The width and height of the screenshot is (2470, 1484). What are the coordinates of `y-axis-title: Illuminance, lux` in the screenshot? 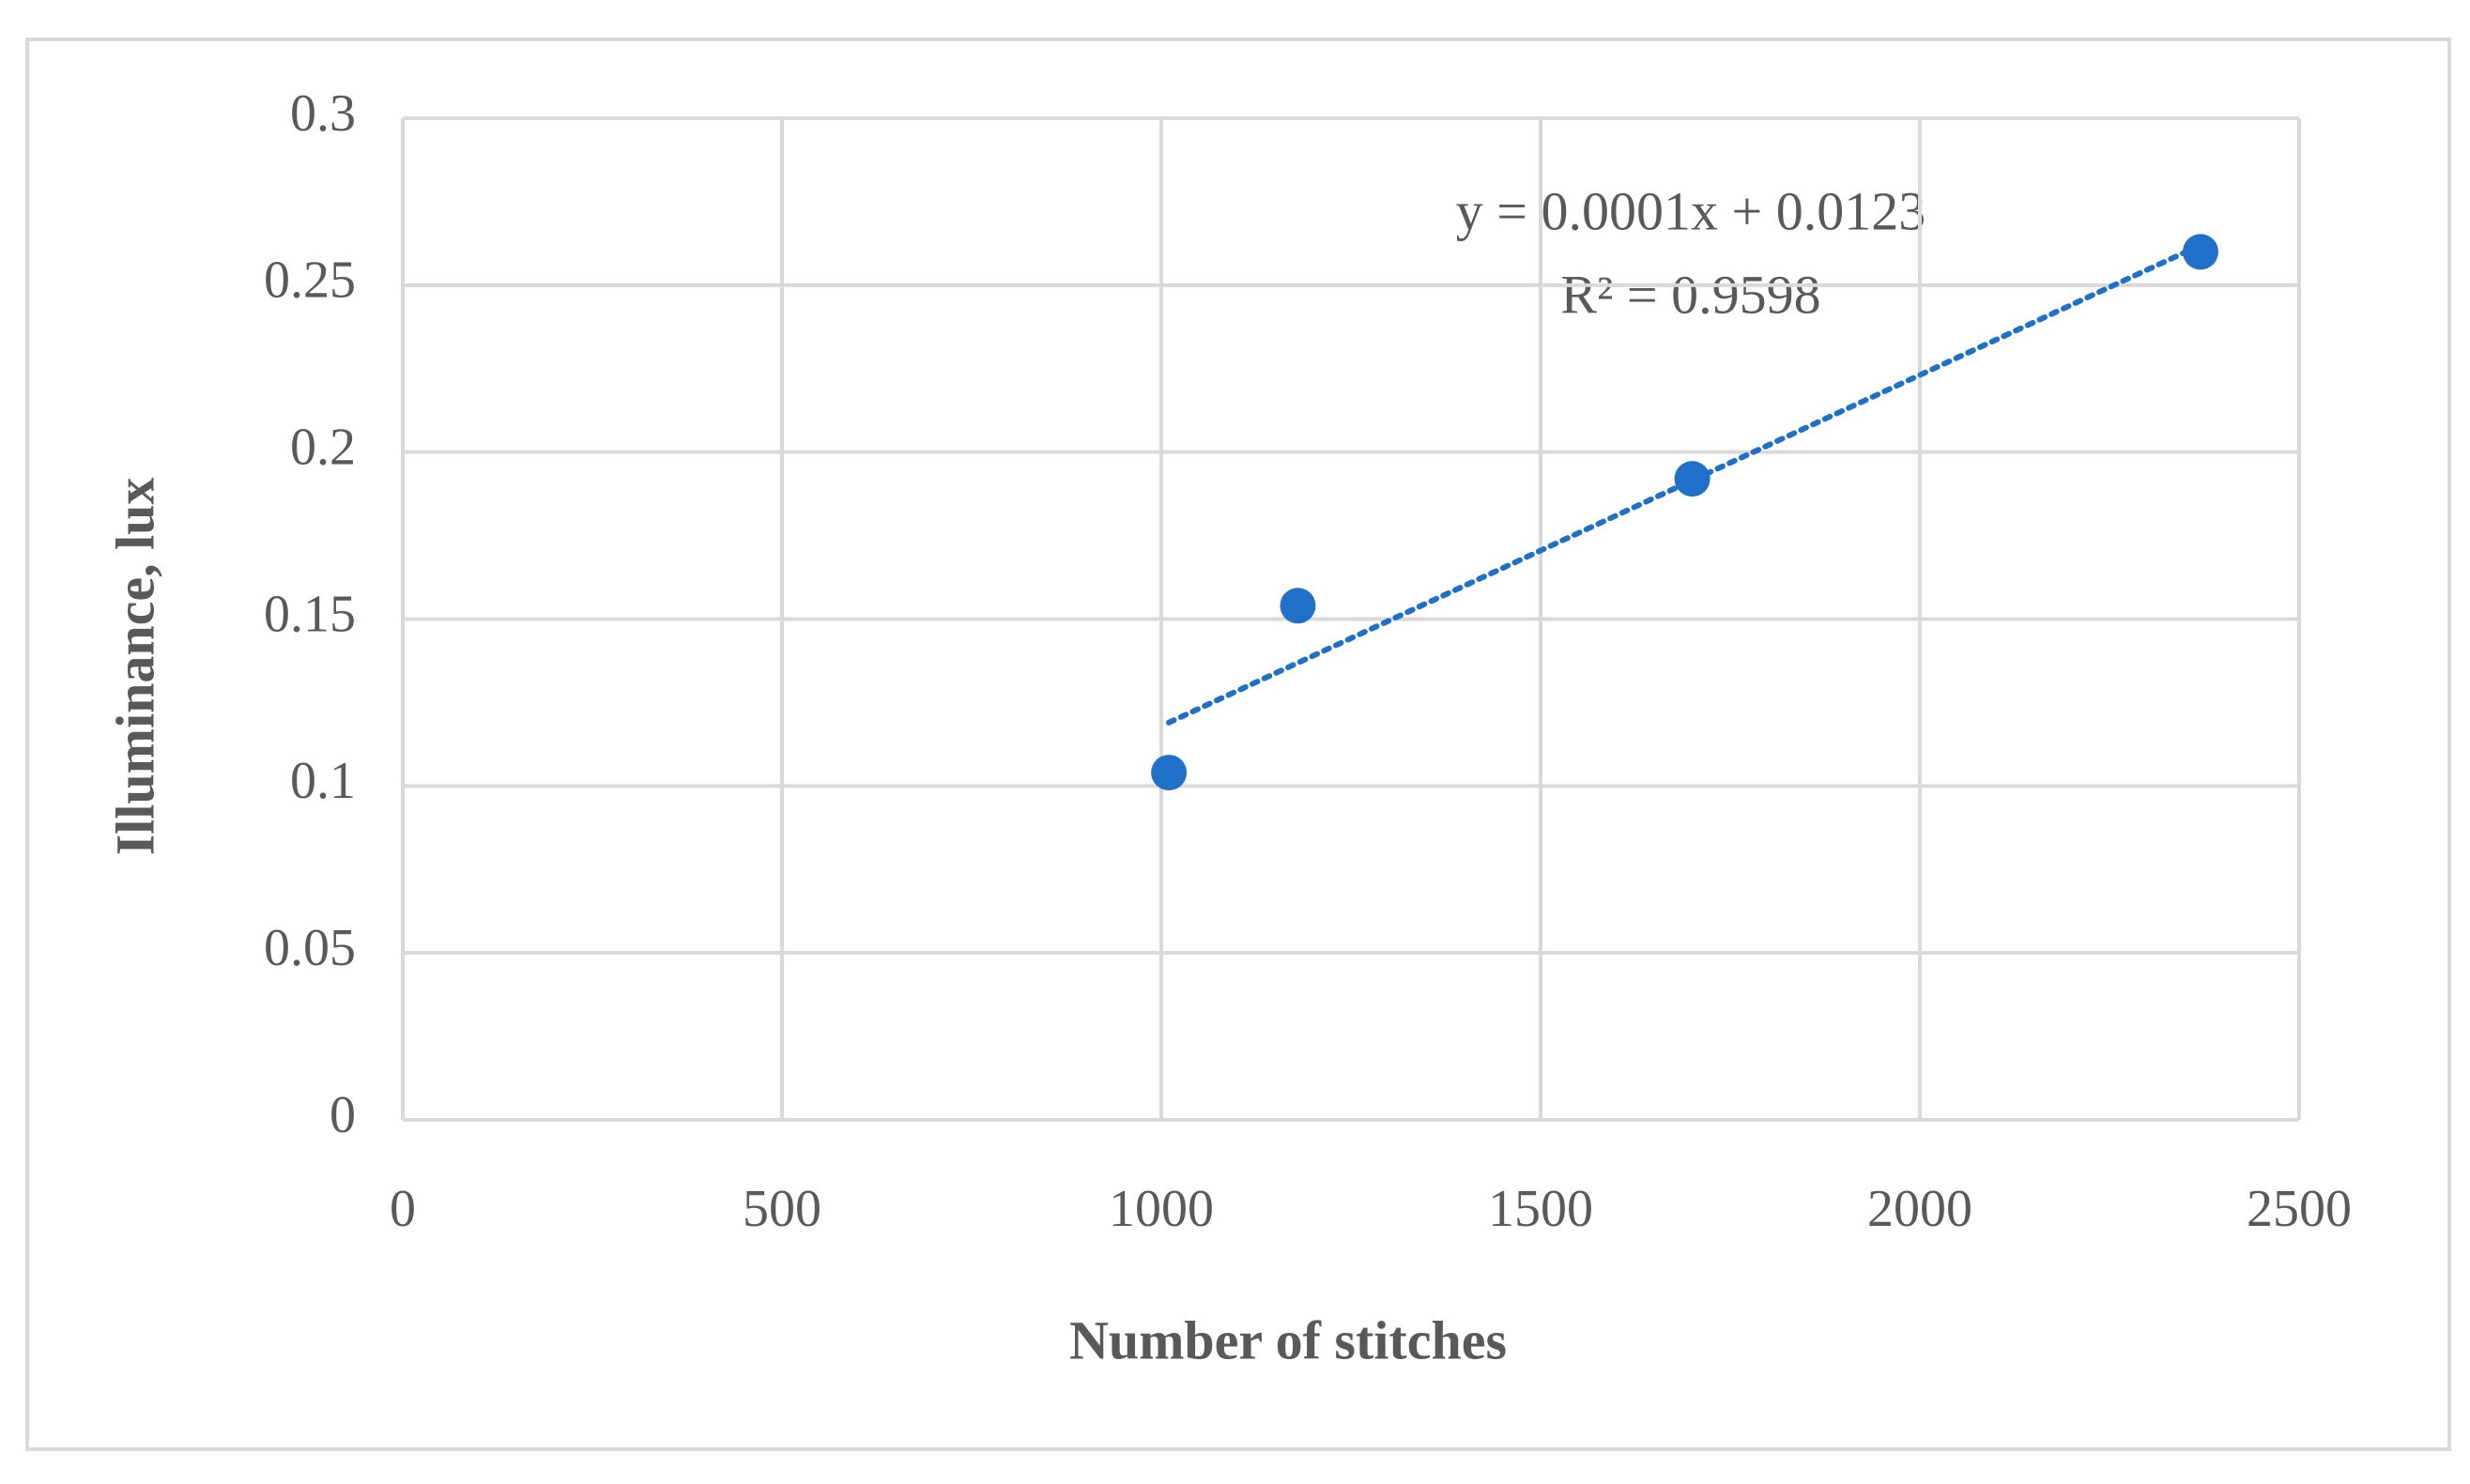 It's located at (134, 667).